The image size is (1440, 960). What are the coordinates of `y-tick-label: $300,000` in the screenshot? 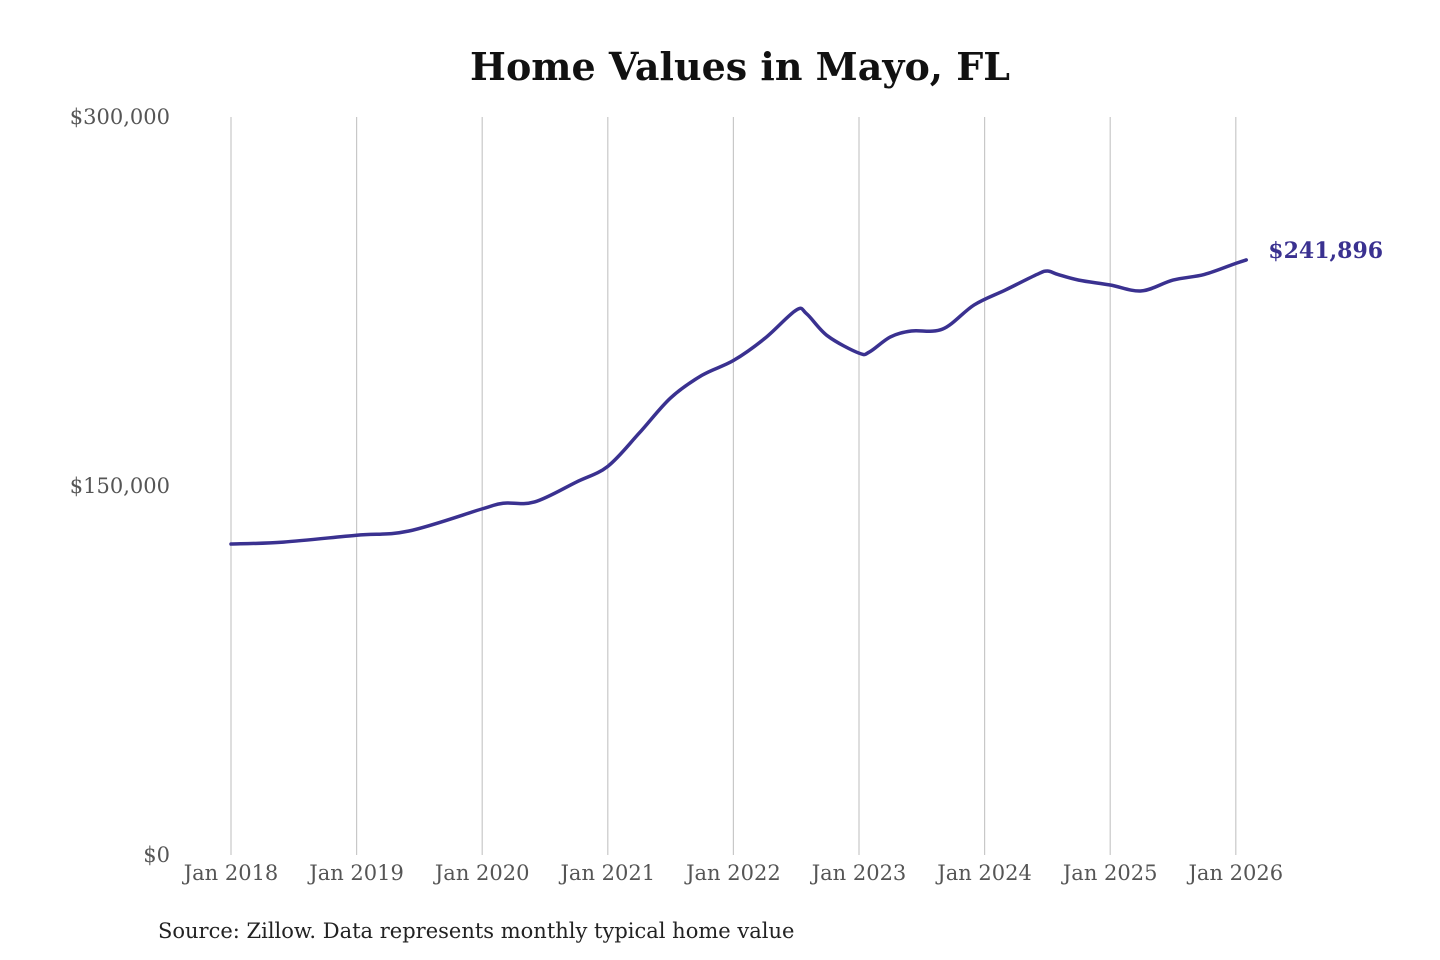 It's located at (120, 117).